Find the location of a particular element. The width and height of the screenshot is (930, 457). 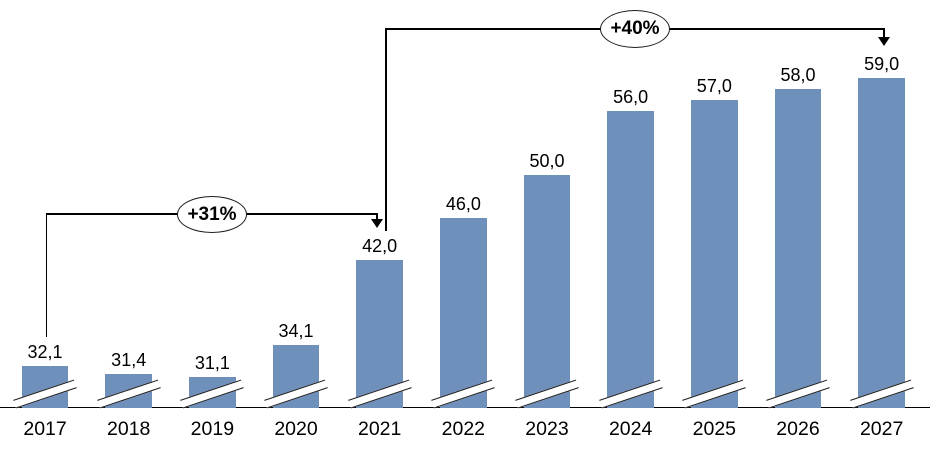

growth-badge-label: +40% is located at coordinates (635, 28).